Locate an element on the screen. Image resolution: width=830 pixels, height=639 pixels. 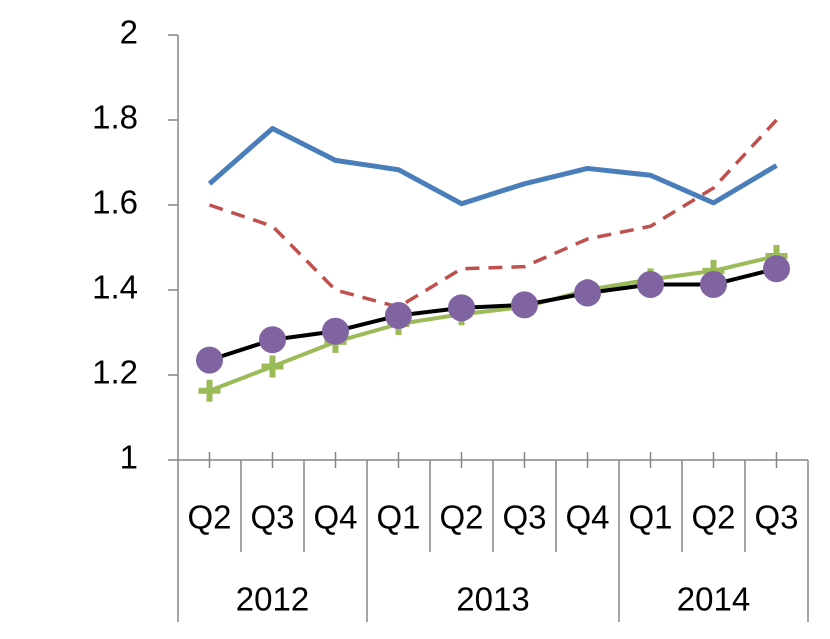
y-tick-label: 1.4 is located at coordinates (115, 287).